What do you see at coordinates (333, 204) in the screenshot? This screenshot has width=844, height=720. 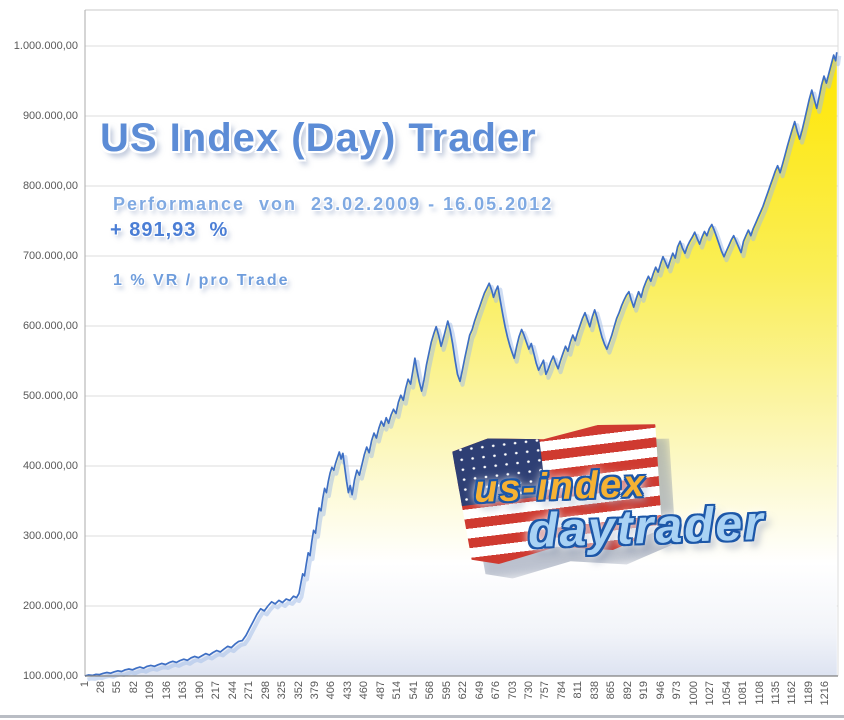 I see `performance-period-label: Performance von 23.02.2009 - 16.05.2012` at bounding box center [333, 204].